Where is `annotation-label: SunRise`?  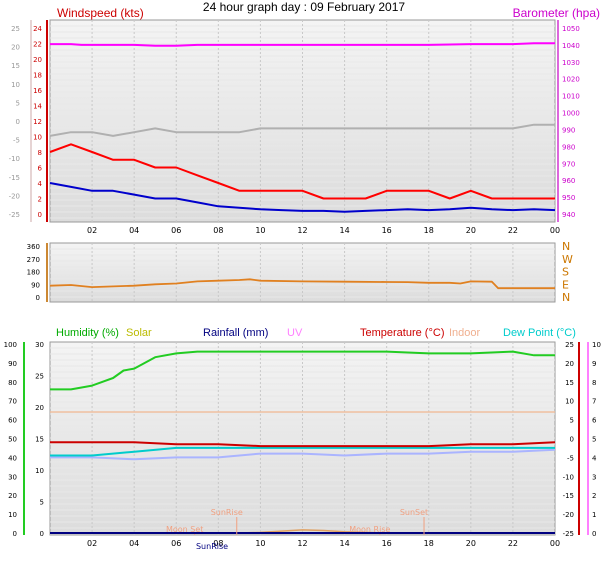
annotation-label: SunRise is located at coordinates (212, 546).